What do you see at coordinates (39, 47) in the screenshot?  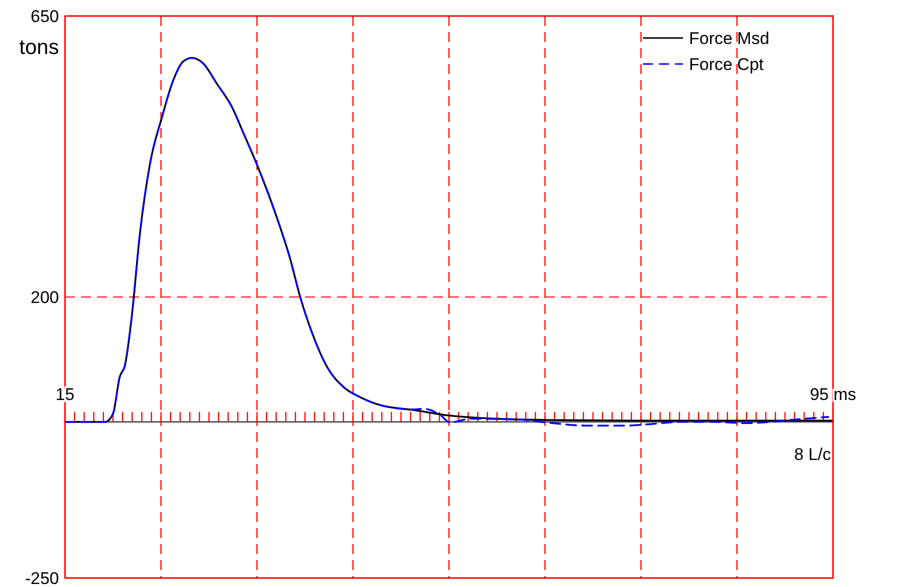 I see `y-axis-title: tons` at bounding box center [39, 47].